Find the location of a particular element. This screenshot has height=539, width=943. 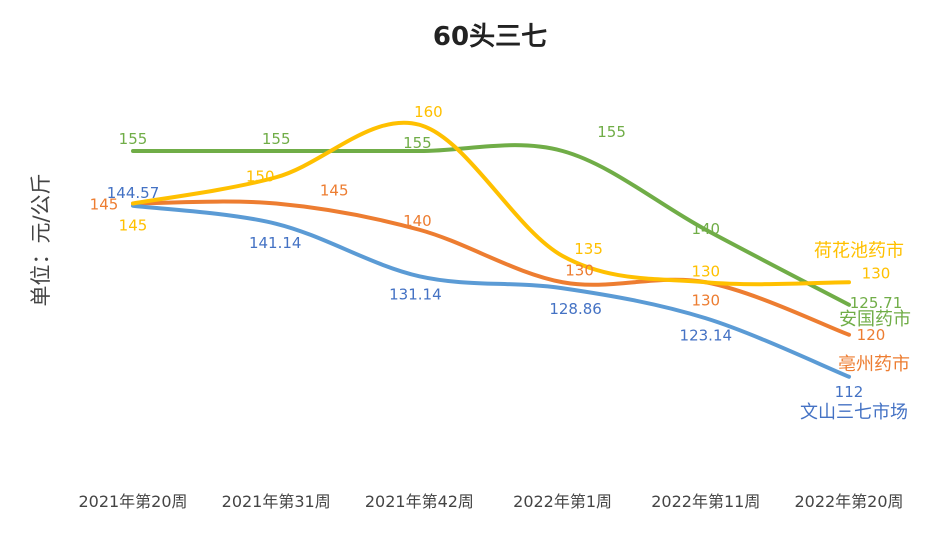

chart-title: 60头三七 is located at coordinates (490, 37).